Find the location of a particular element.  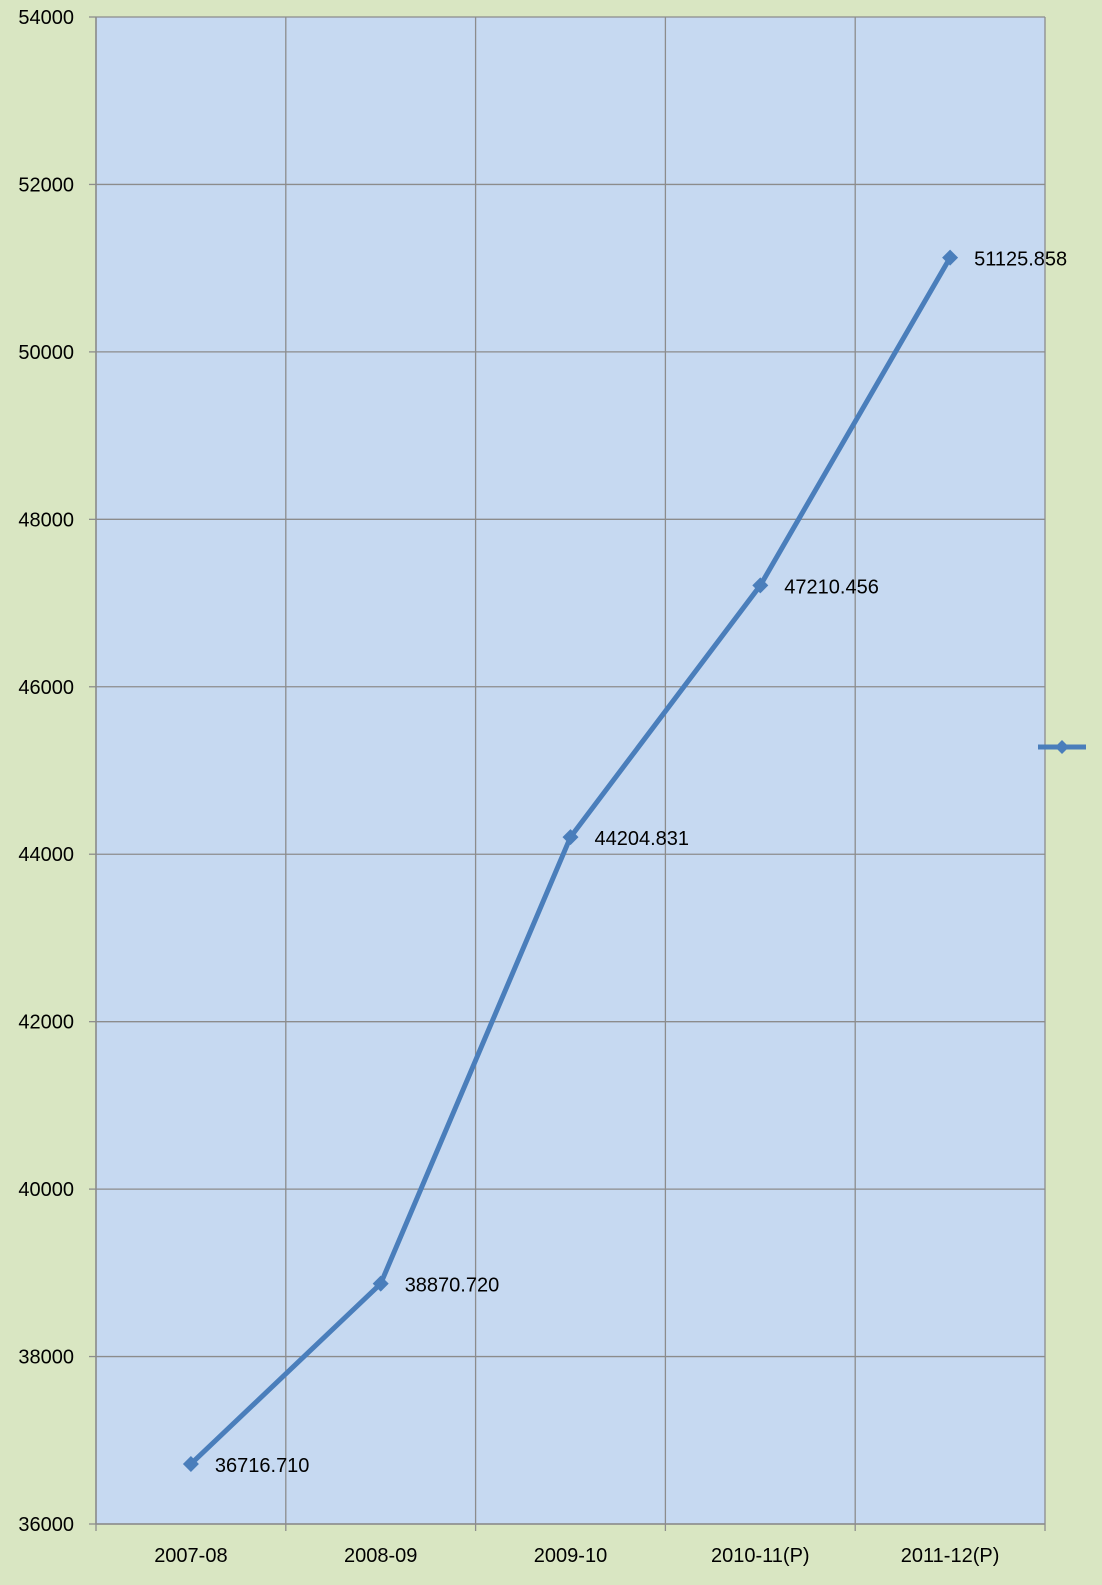

legend is located at coordinates (1062, 747).